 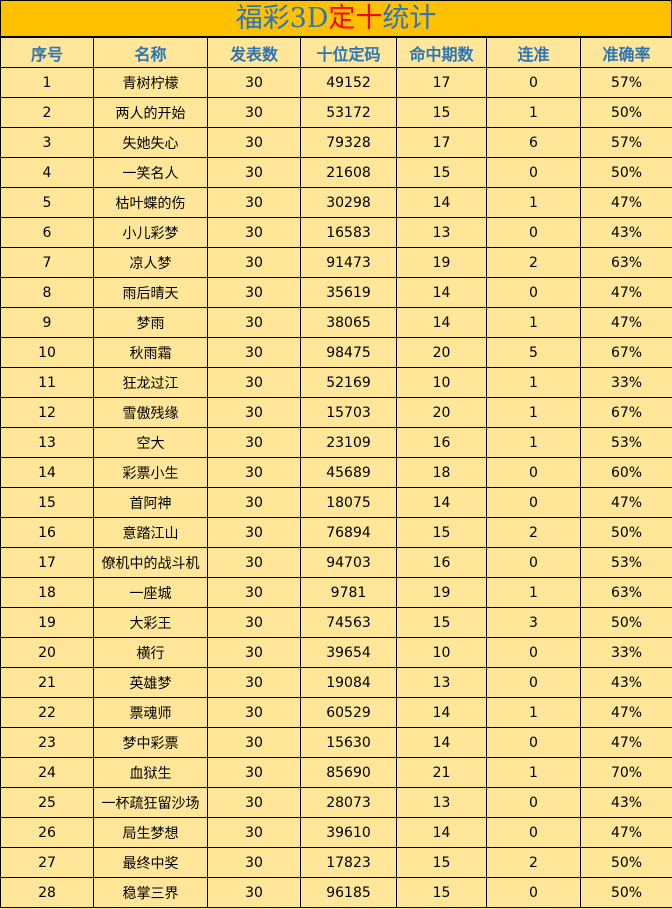 I want to click on cell-code: 74563, so click(x=348, y=622).